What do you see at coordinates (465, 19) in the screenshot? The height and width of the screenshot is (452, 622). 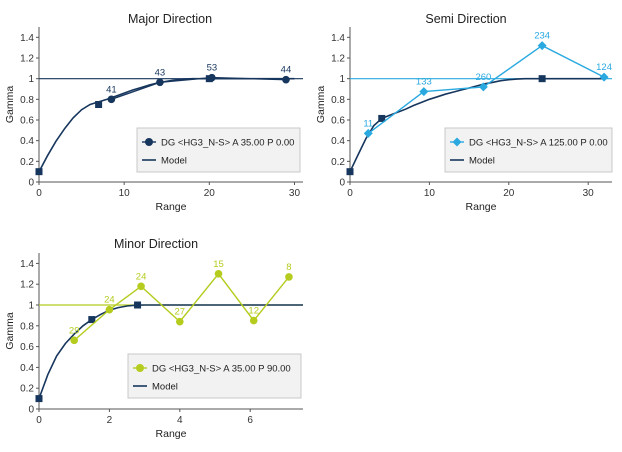 I see `chart-title: Semi Direction` at bounding box center [465, 19].